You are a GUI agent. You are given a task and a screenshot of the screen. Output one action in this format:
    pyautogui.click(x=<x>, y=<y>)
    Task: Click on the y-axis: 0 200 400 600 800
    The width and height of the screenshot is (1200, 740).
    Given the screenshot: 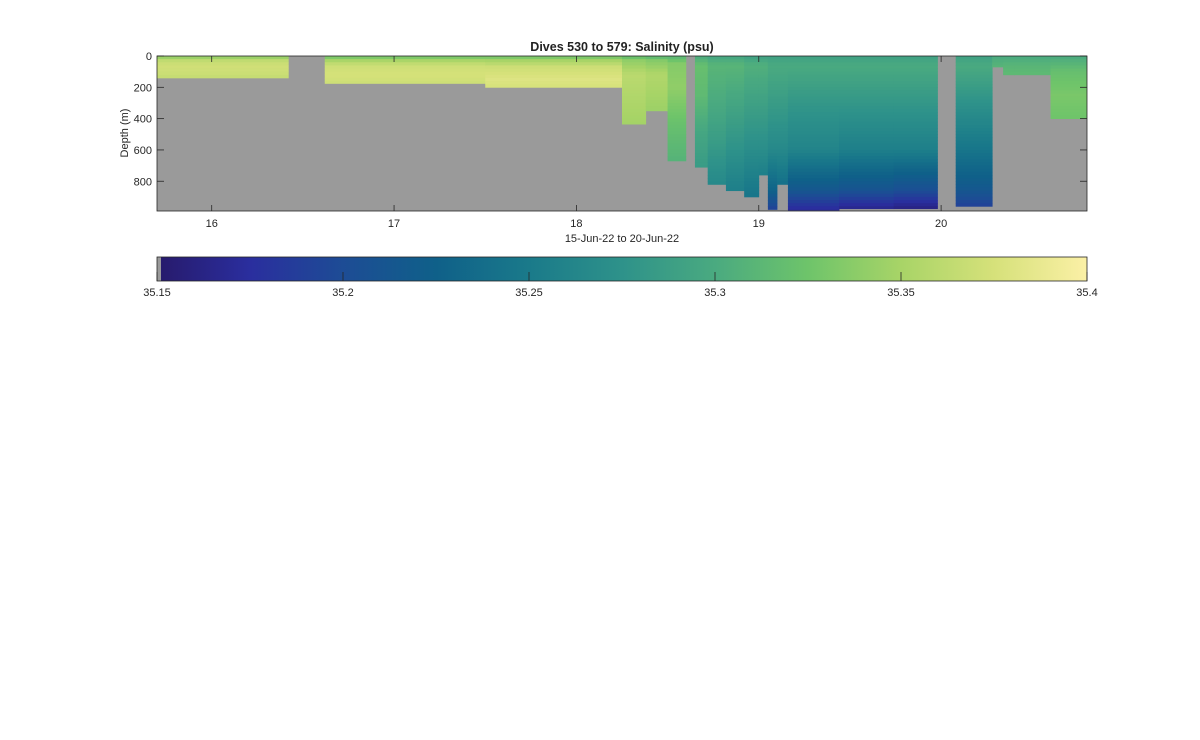 What is the action you would take?
    pyautogui.click(x=610, y=119)
    